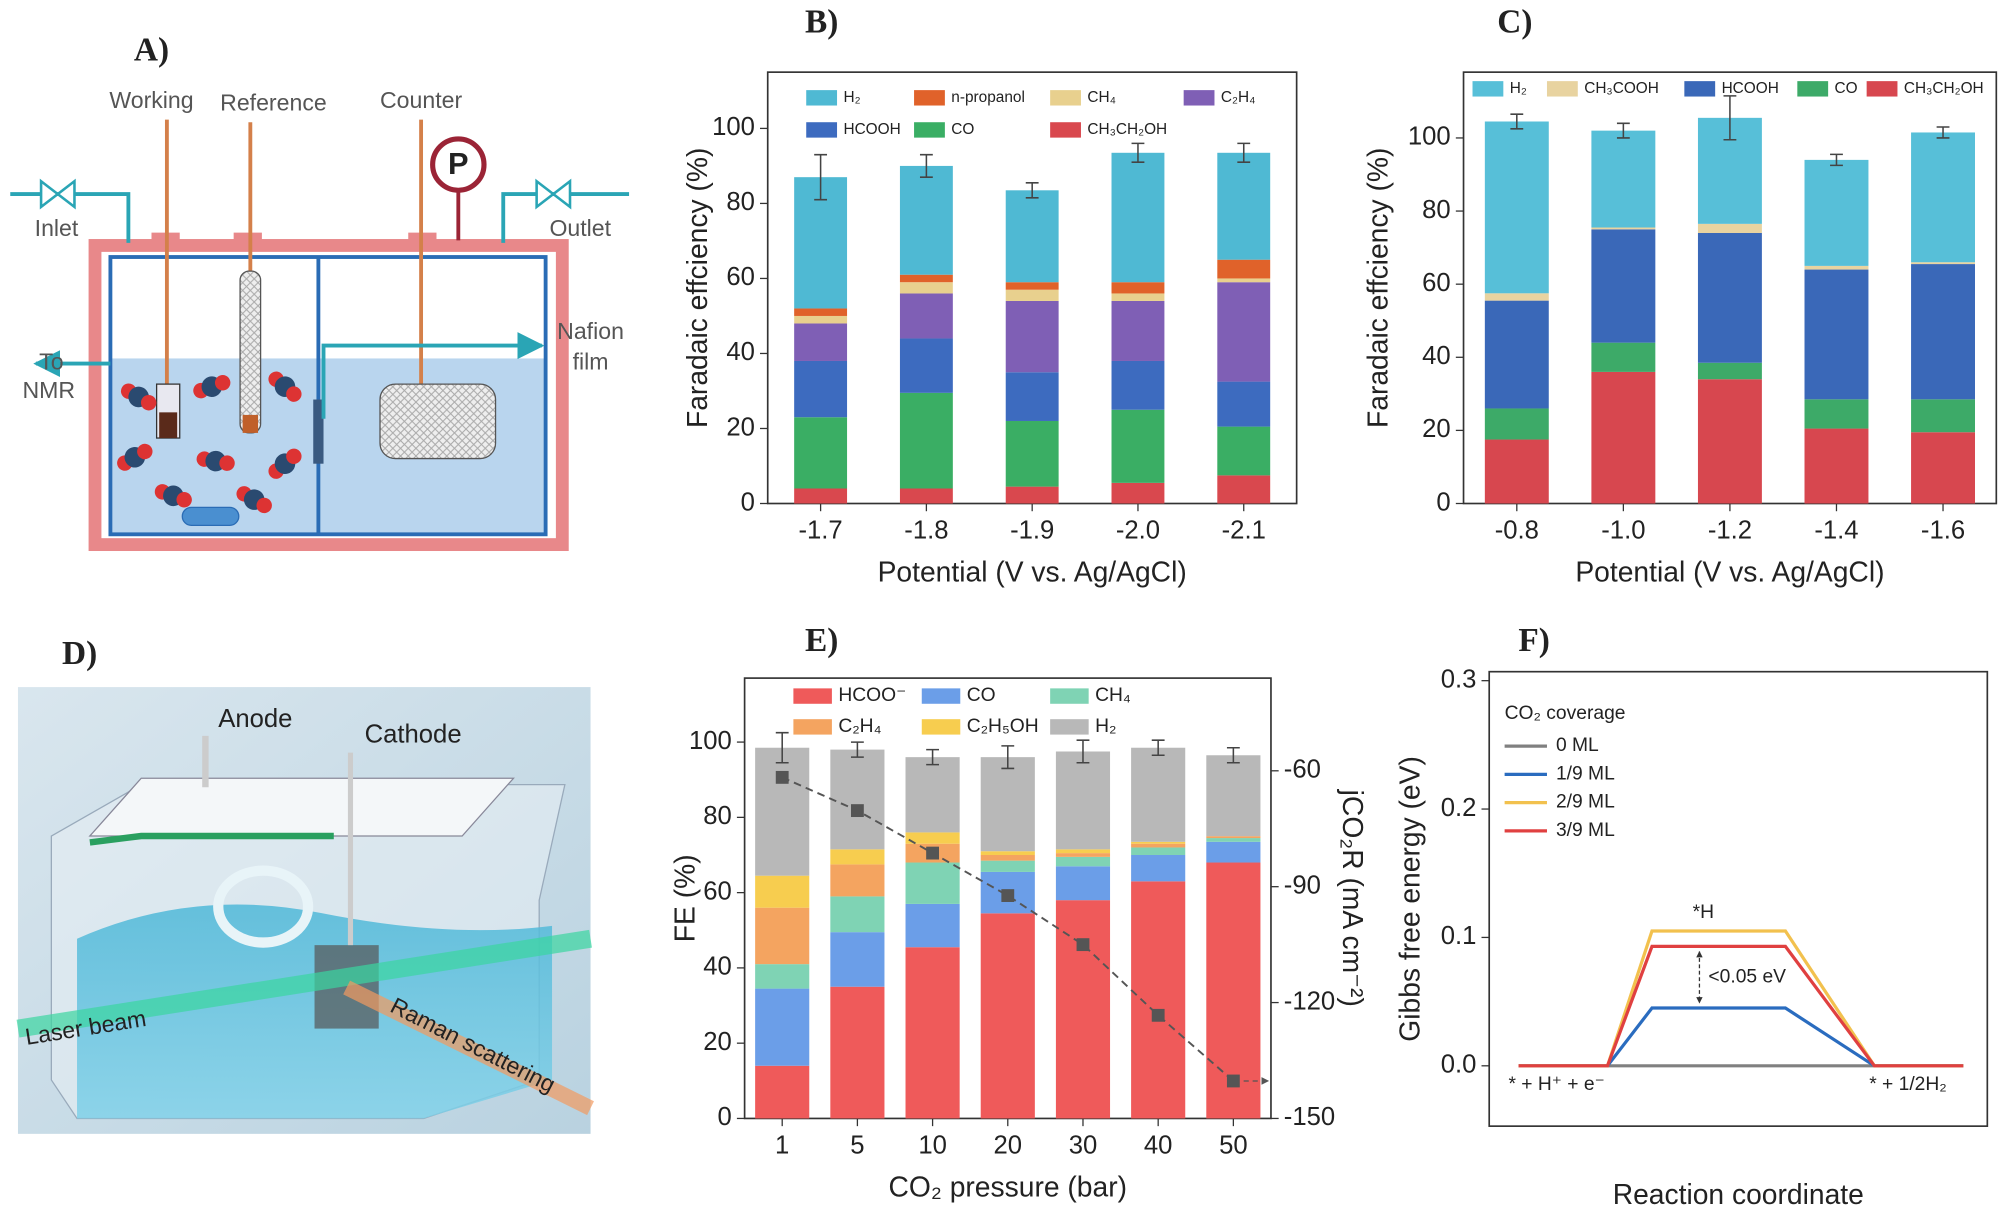 The width and height of the screenshot is (2013, 1206). What do you see at coordinates (438, 421) in the screenshot?
I see `counter-electrode` at bounding box center [438, 421].